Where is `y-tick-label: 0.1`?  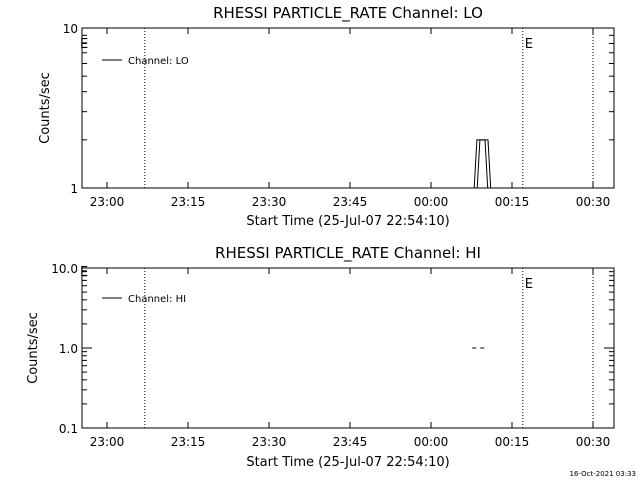
y-tick-label: 0.1 is located at coordinates (68, 429).